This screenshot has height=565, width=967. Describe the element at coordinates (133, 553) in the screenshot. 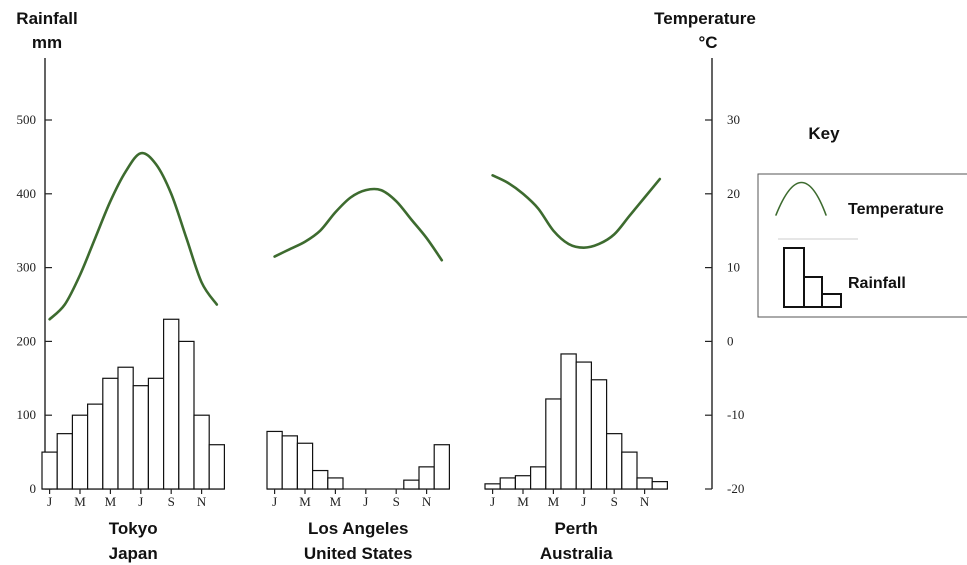

I see `city-country: Japan` at that location.